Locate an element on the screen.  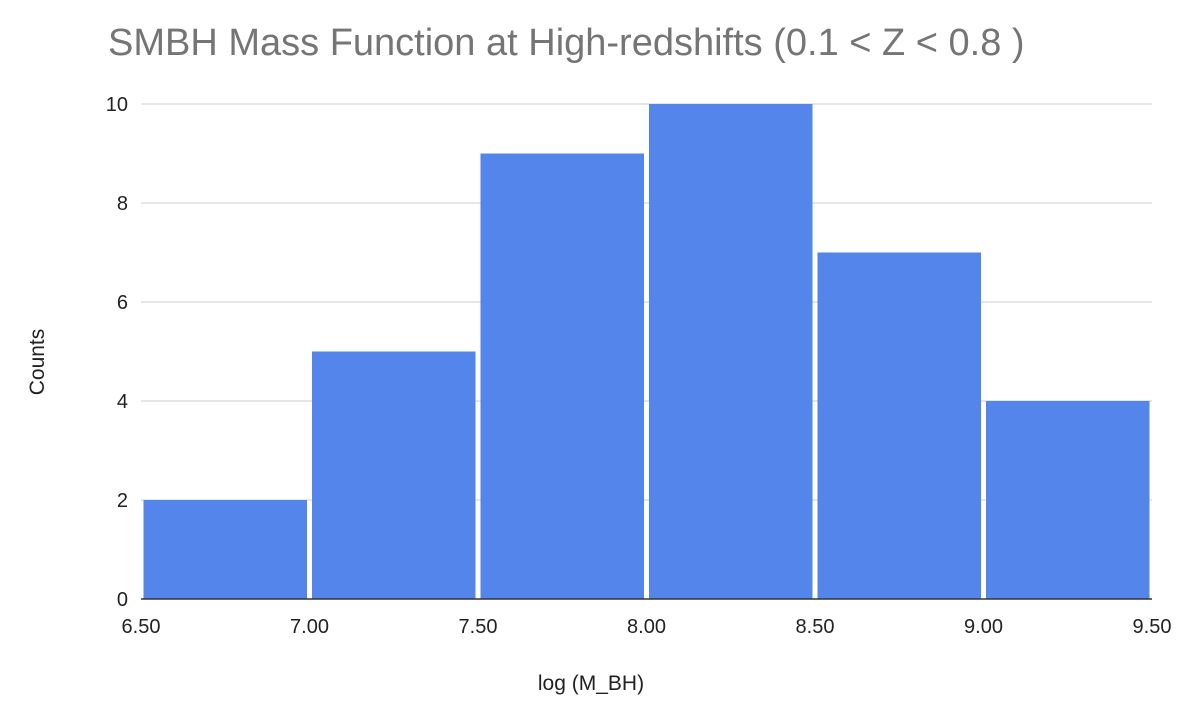
y-tick-label: 0 is located at coordinates (122, 600).